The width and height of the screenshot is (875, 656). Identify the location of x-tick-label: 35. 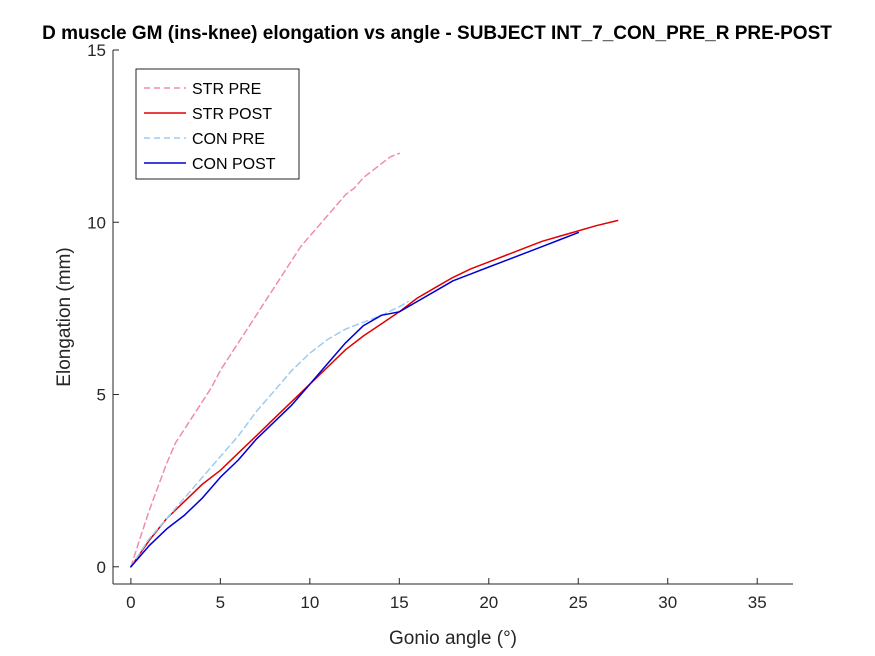
(757, 602).